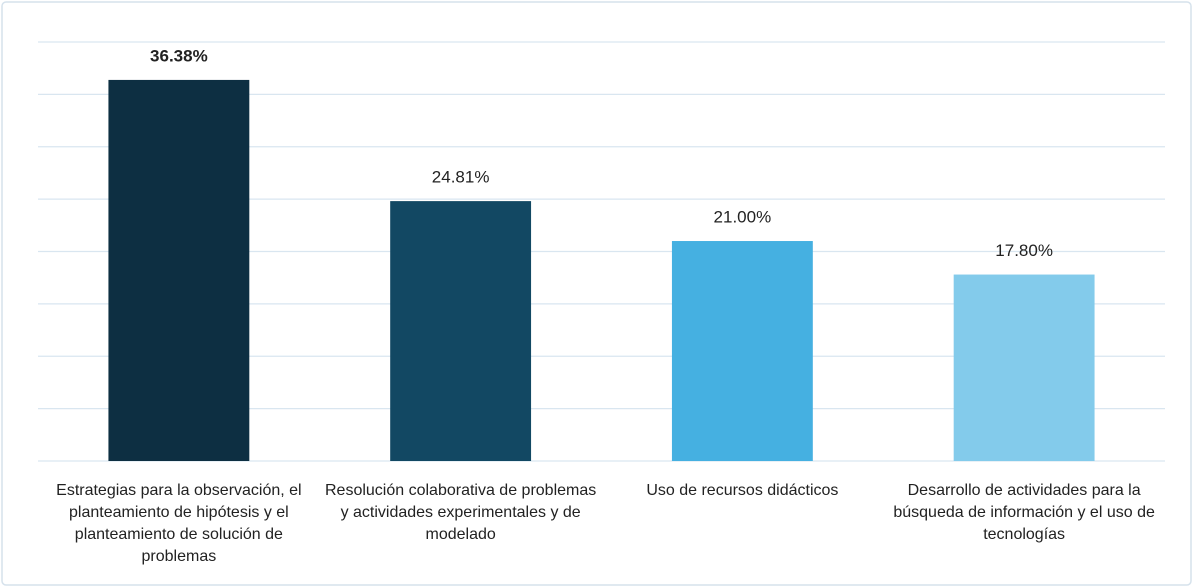 Image resolution: width=1194 pixels, height=588 pixels. What do you see at coordinates (743, 217) in the screenshot?
I see `data-label: 21.00%` at bounding box center [743, 217].